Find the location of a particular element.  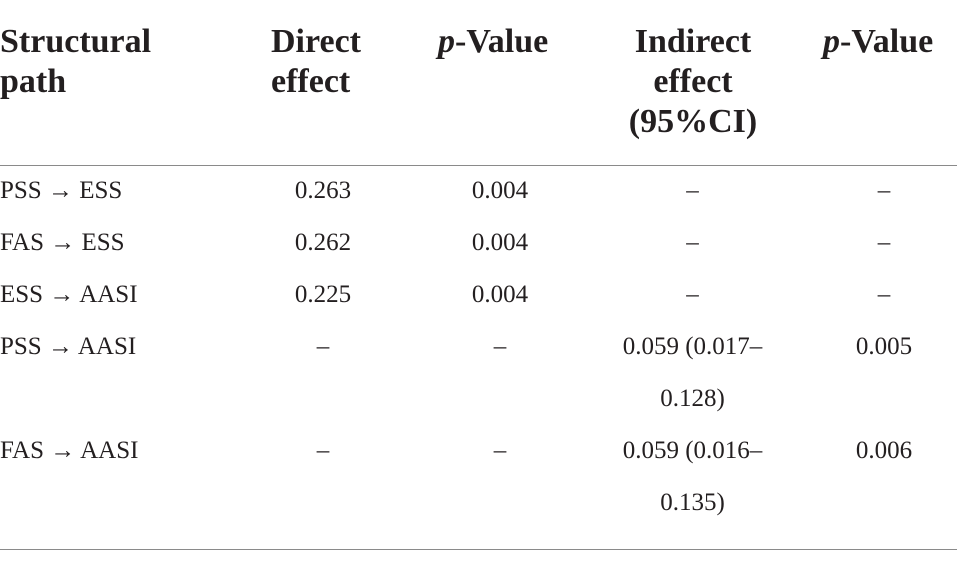

header-structural-path: Structural path is located at coordinates (76, 61).